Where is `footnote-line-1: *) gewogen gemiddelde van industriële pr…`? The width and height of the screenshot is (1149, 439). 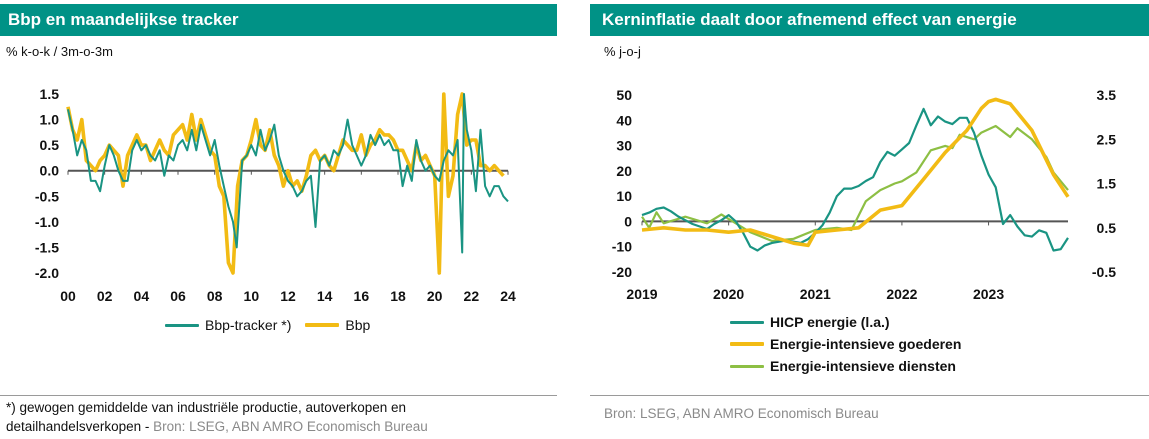 footnote-line-1: *) gewogen gemiddelde van industriële pr… is located at coordinates (206, 407).